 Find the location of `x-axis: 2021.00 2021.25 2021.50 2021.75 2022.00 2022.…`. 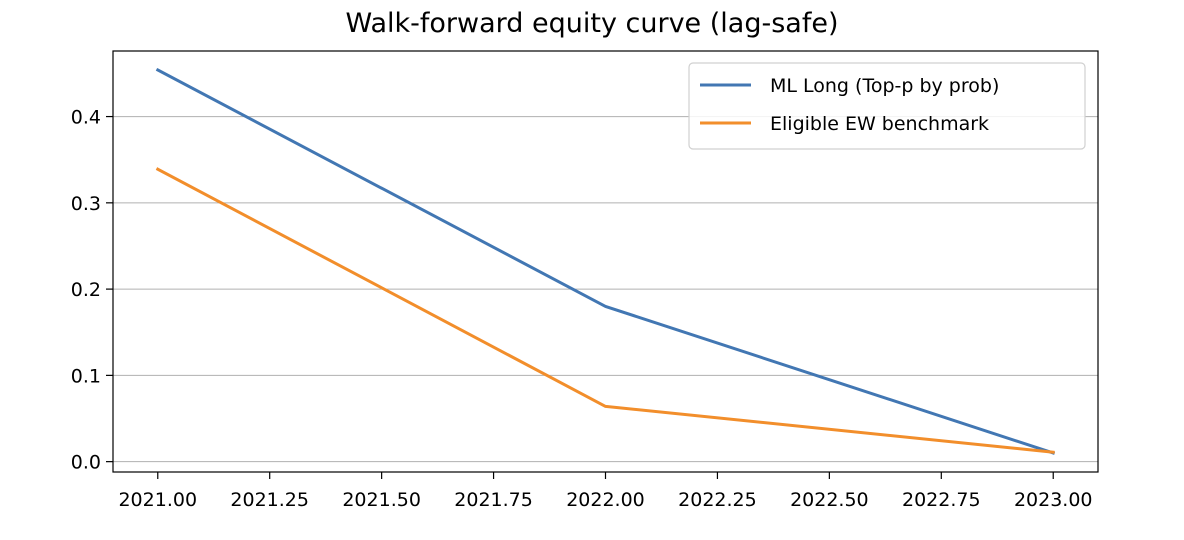

x-axis: 2021.00 2021.25 2021.50 2021.75 2022.00 2022.… is located at coordinates (605, 491).